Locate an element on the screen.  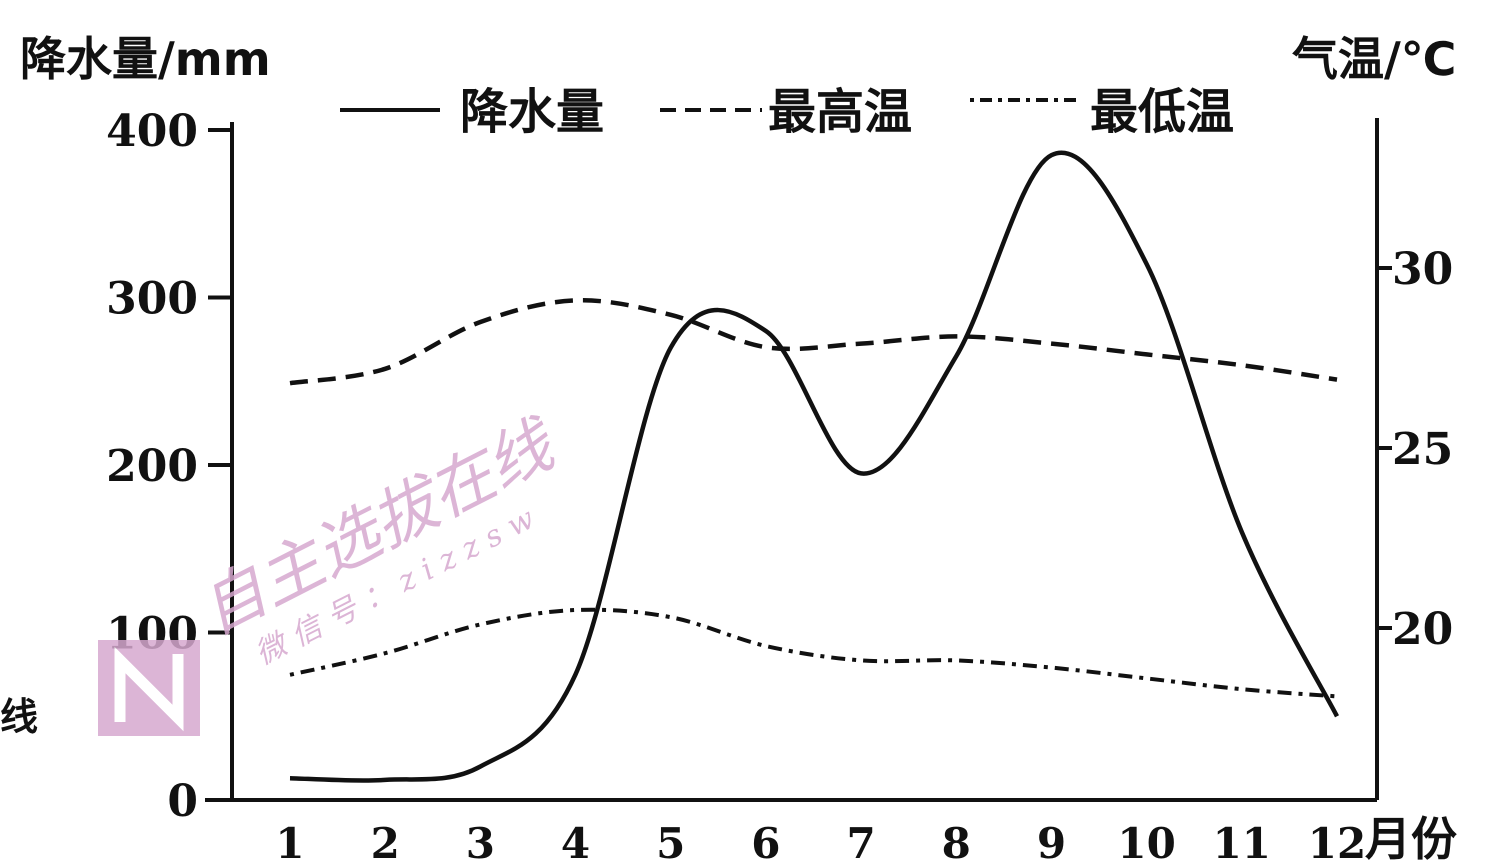
left-tick-label-0: 0 is located at coordinates (182, 801).